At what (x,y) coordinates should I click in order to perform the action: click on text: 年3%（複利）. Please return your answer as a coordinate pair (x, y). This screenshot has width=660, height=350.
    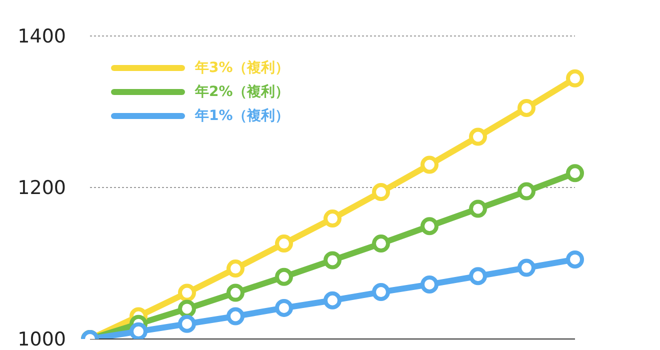
    Looking at the image, I should click on (242, 68).